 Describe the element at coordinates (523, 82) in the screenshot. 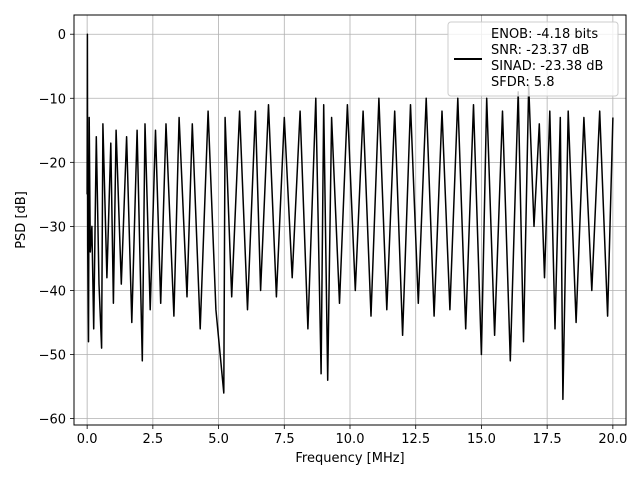

I see `legend-line-sfdr: SFDR: 5.8` at that location.